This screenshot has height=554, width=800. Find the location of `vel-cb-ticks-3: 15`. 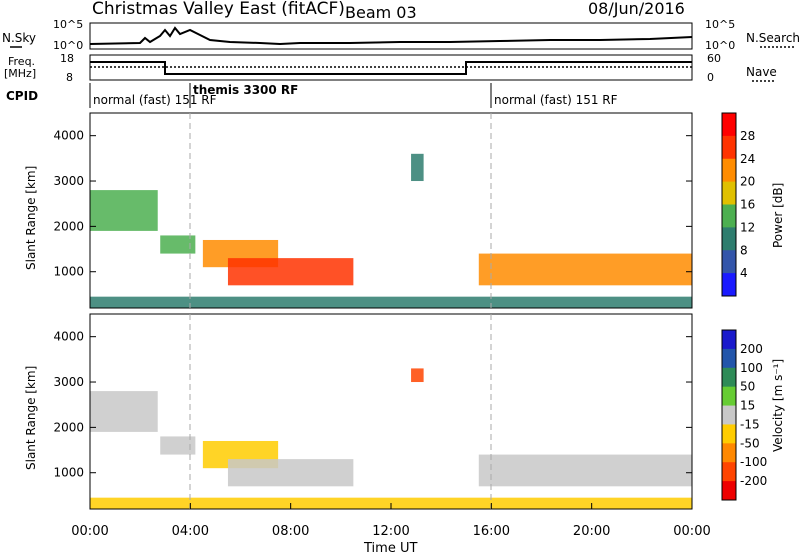

vel-cb-ticks-3: 15 is located at coordinates (747, 406).